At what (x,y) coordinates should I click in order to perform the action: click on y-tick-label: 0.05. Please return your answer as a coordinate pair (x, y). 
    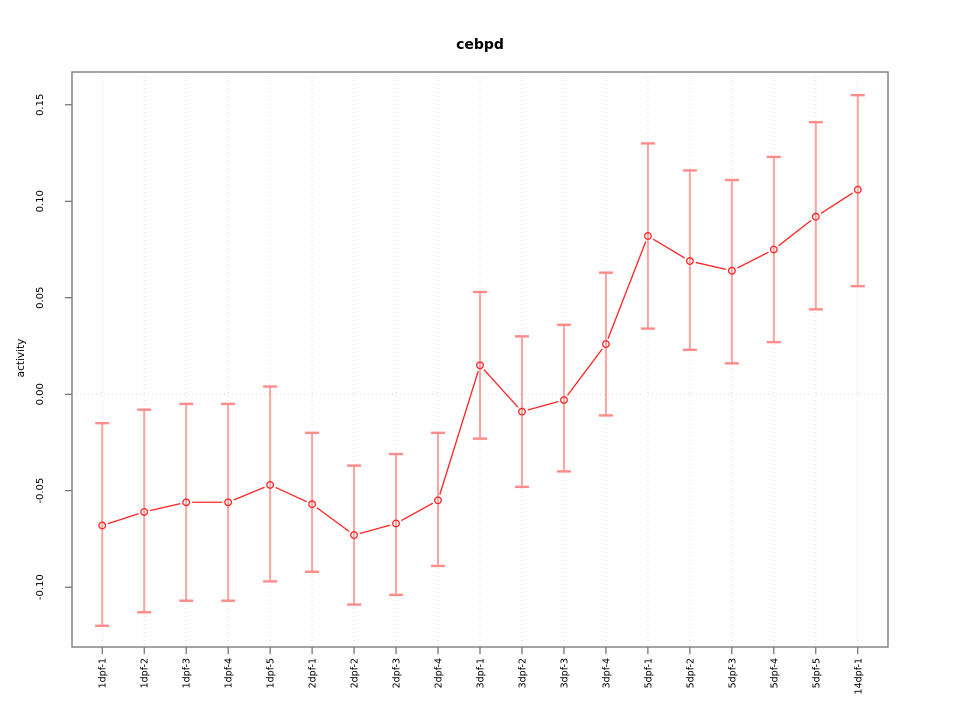
    Looking at the image, I should click on (40, 298).